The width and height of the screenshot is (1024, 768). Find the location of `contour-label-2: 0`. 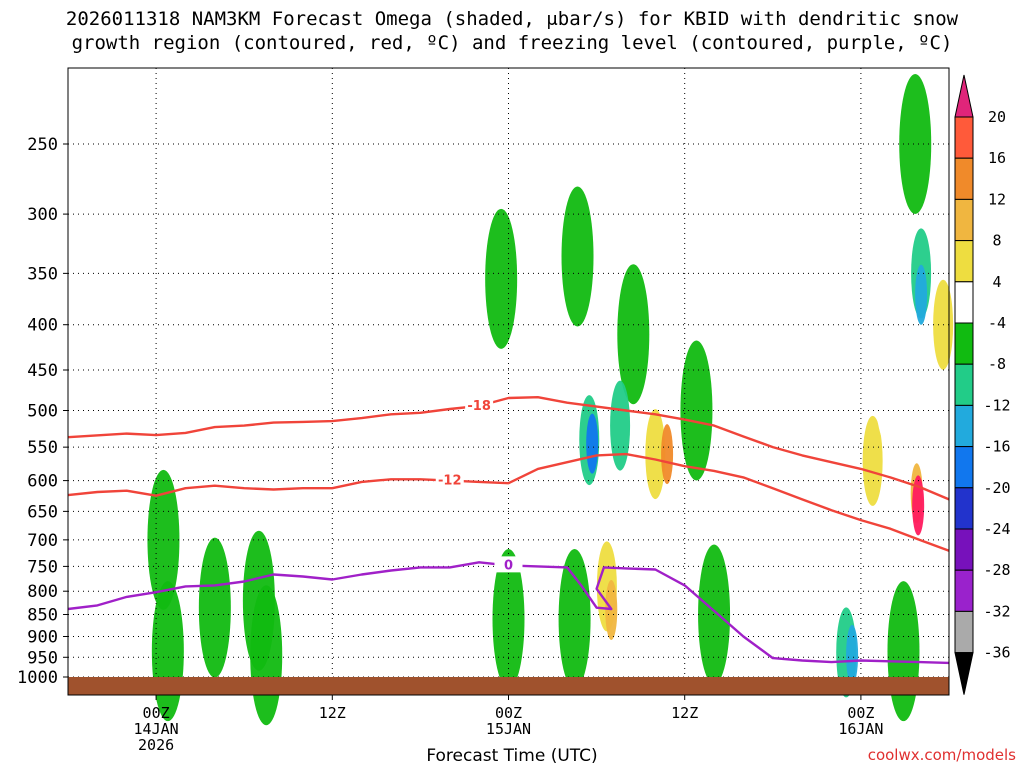

contour-label-2: 0 is located at coordinates (508, 565).